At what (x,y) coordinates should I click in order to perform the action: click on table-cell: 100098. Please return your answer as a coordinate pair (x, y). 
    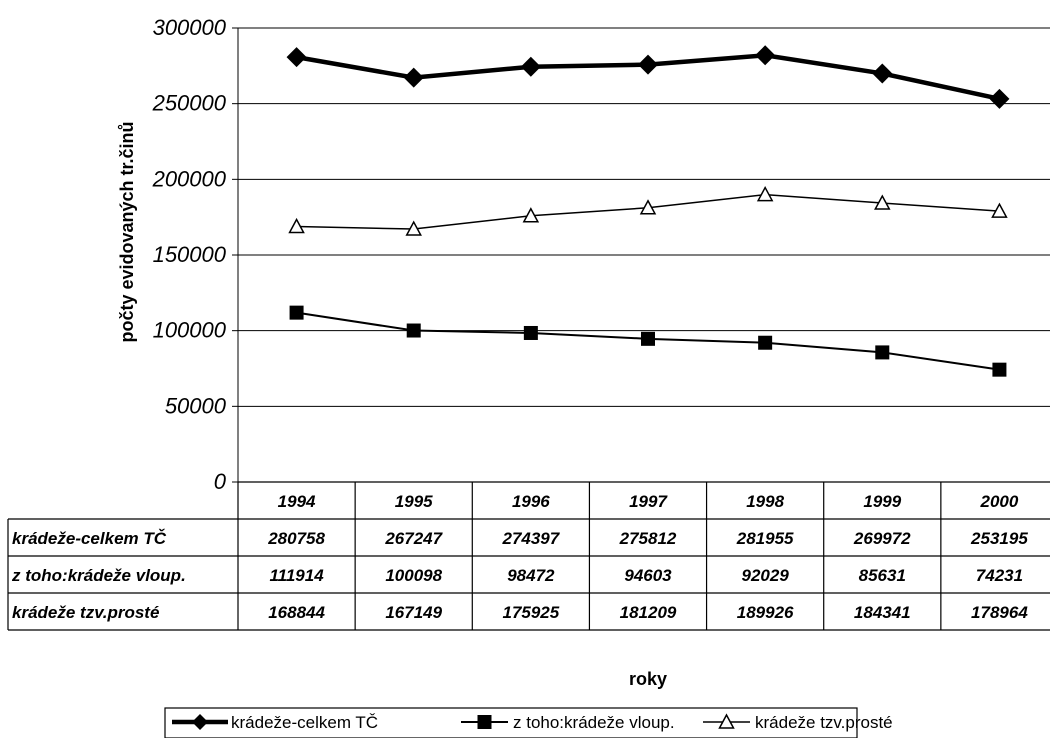
    Looking at the image, I should click on (413, 575).